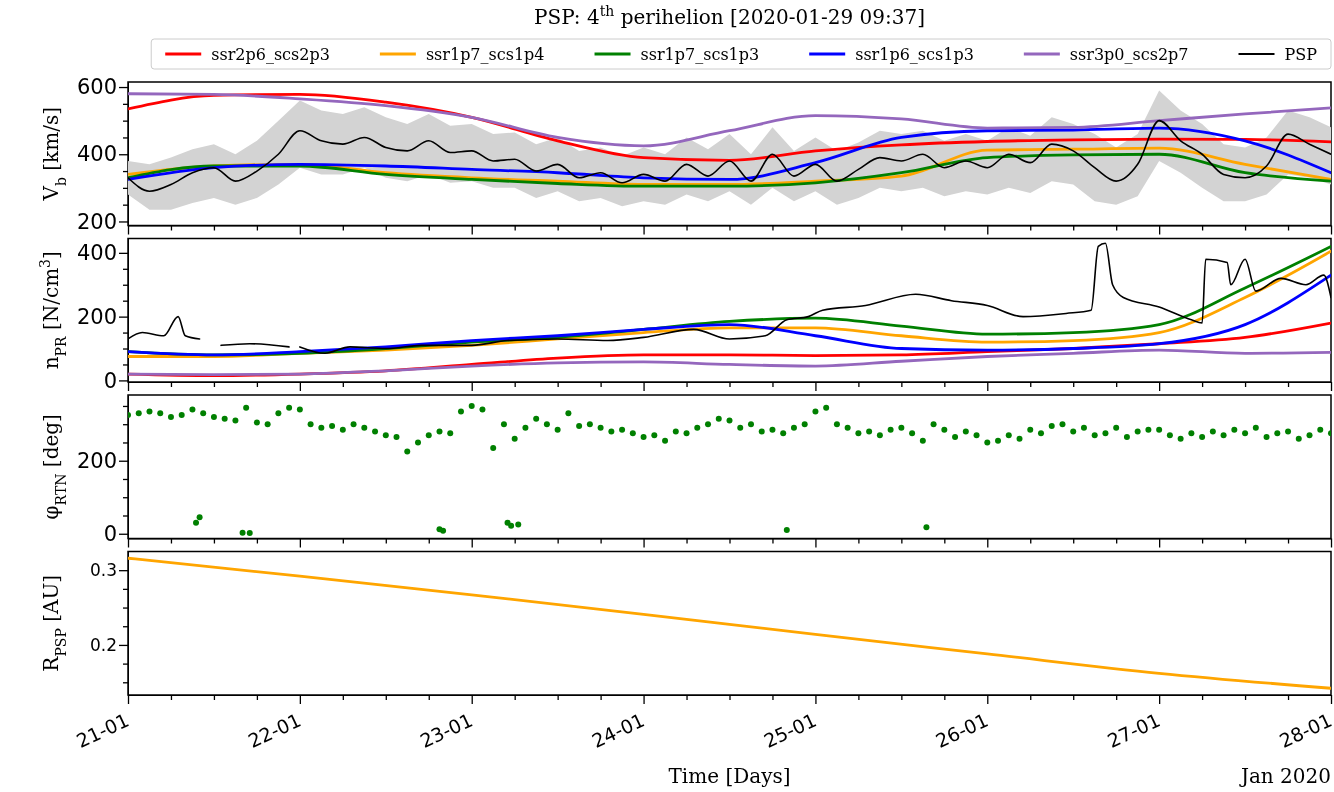  What do you see at coordinates (914, 54) in the screenshot?
I see `legend-label: ssr1p6_scs1p3` at bounding box center [914, 54].